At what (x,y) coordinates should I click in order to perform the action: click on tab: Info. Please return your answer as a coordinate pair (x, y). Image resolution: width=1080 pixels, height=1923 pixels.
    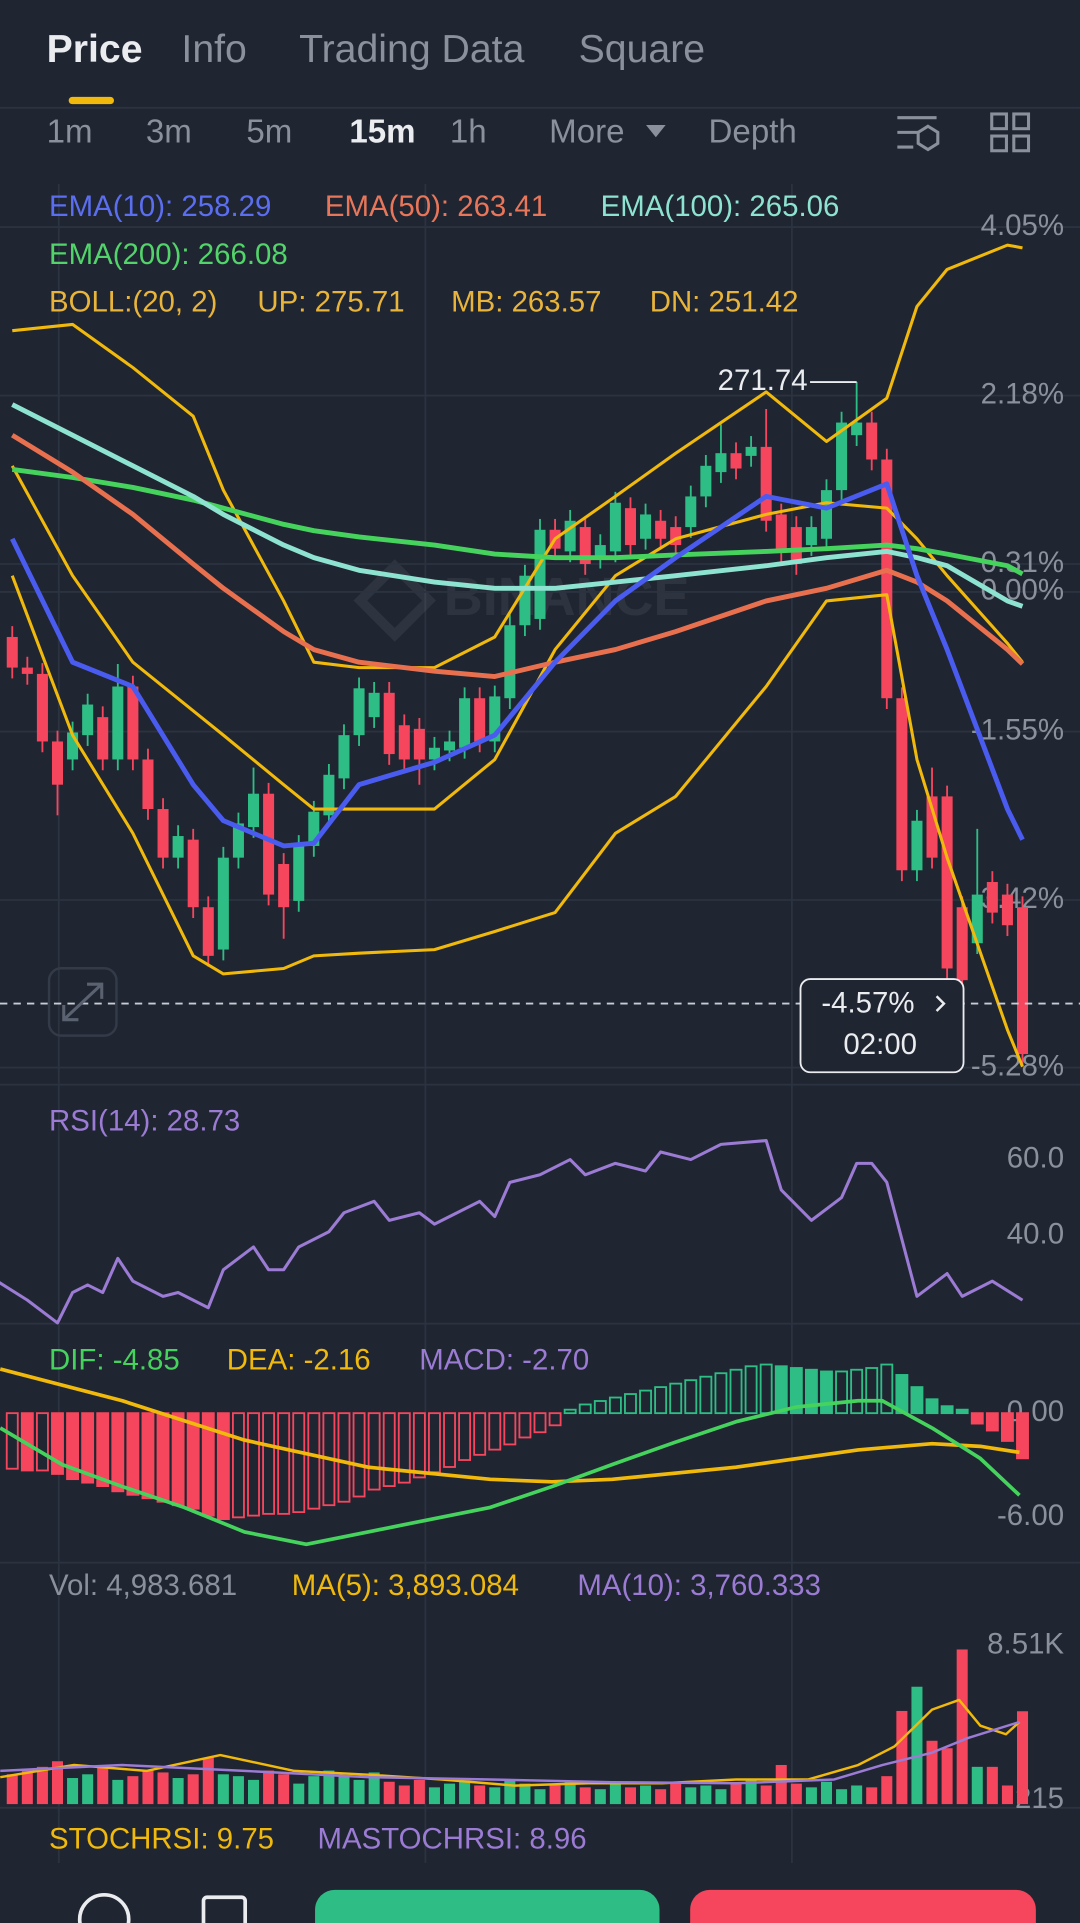
    Looking at the image, I should click on (213, 49).